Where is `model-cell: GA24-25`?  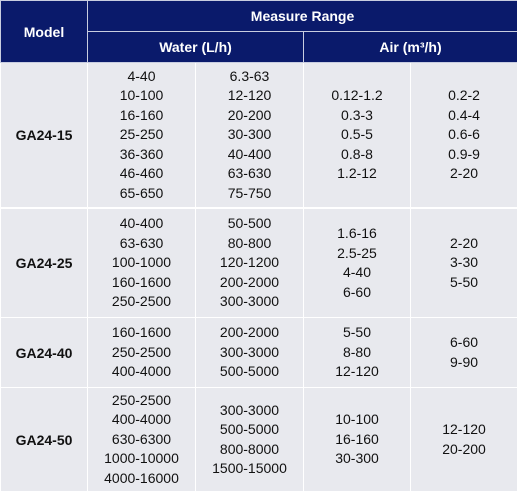
model-cell: GA24-25 is located at coordinates (44, 263).